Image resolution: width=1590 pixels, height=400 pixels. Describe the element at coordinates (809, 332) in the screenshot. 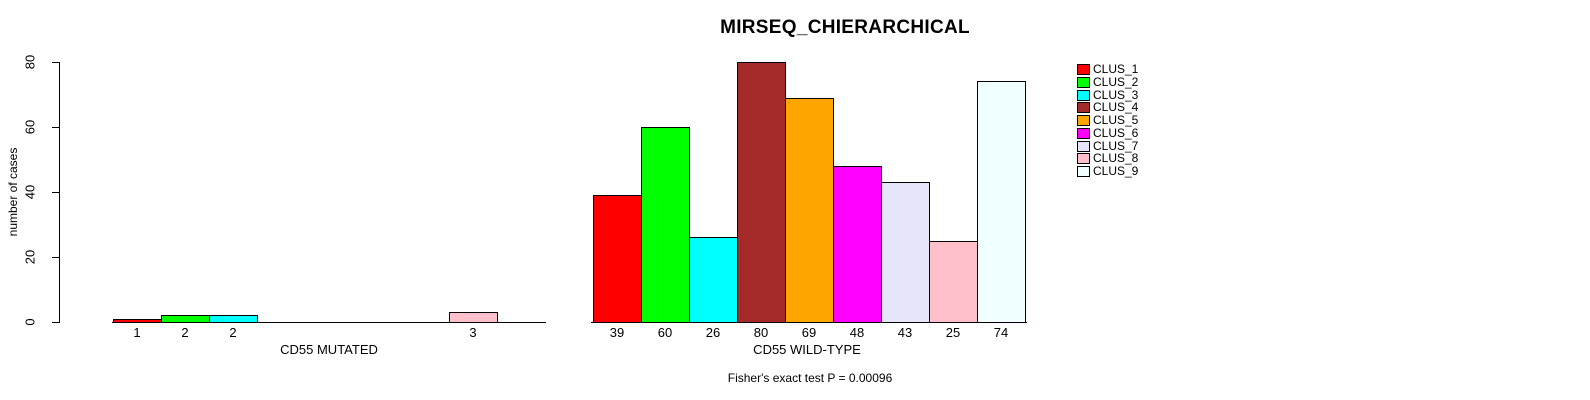

I see `bar-value-label: 69` at that location.